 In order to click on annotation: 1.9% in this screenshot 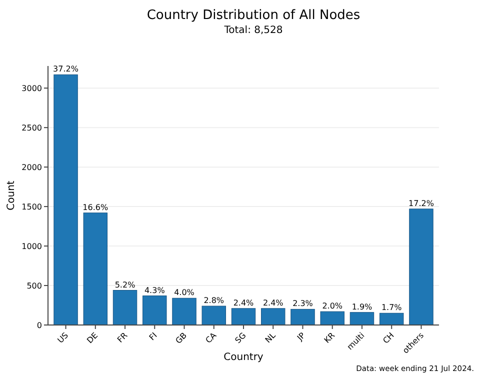, I will do `click(362, 307)`.